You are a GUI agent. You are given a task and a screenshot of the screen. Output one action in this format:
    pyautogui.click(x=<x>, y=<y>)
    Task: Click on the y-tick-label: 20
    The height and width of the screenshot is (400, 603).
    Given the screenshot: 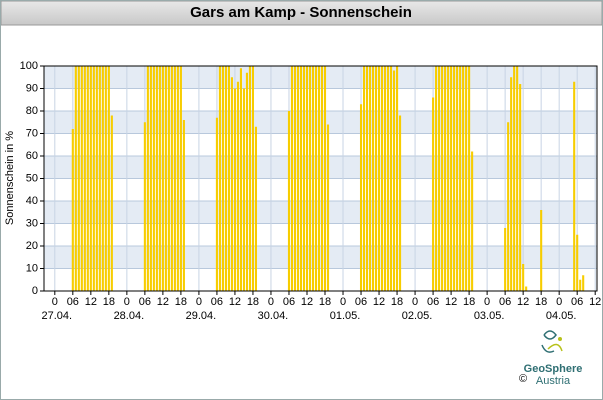 What is the action you would take?
    pyautogui.click(x=32, y=246)
    